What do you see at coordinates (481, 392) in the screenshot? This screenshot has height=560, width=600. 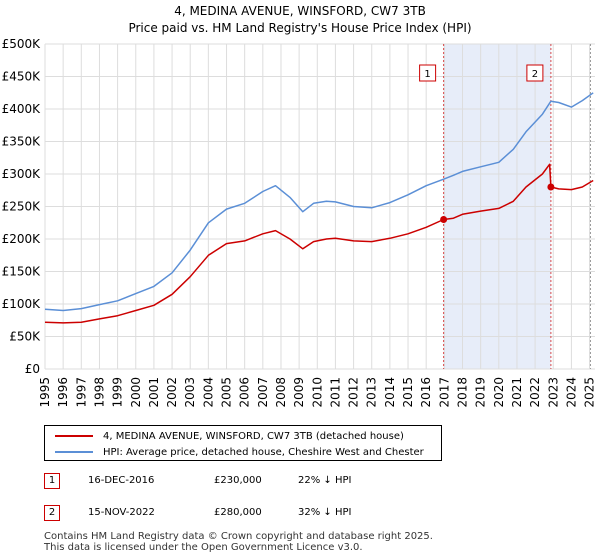 I see `x-tick-label: 2019` at bounding box center [481, 392].